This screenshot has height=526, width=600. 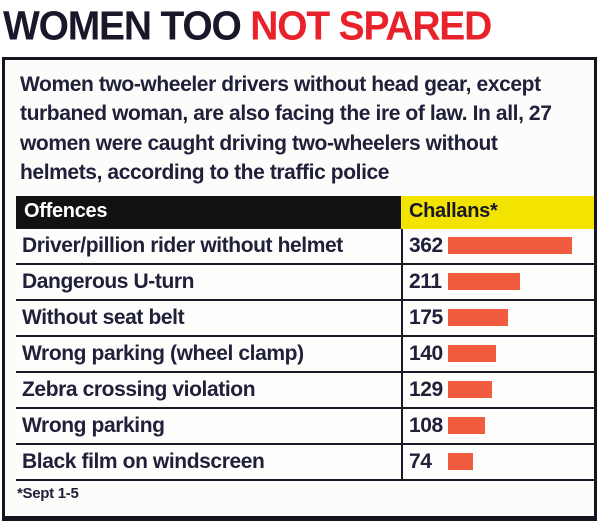 I want to click on challan-cell: 74, so click(x=497, y=461).